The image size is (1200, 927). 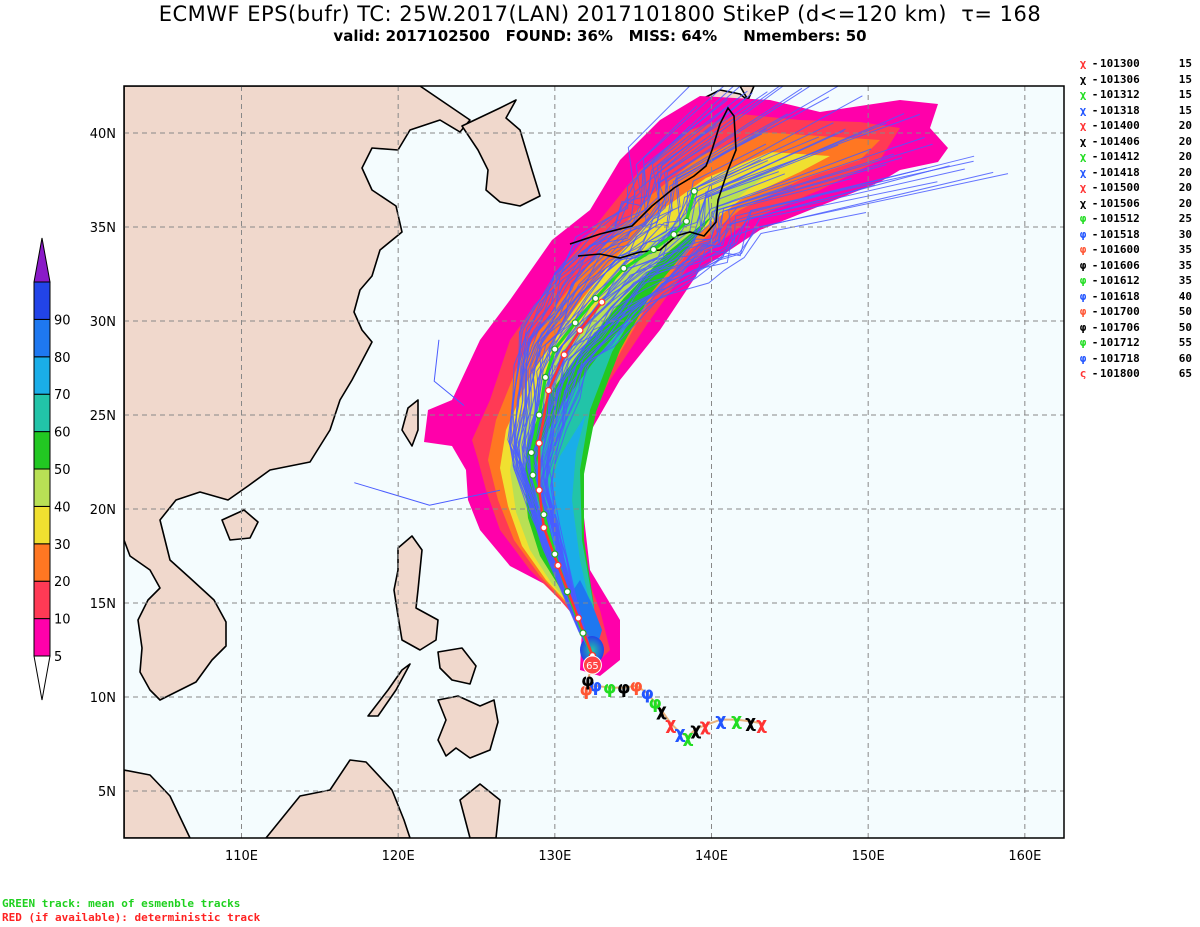 I want to click on legend-entry: χ -101406 20, so click(x=1138, y=142).